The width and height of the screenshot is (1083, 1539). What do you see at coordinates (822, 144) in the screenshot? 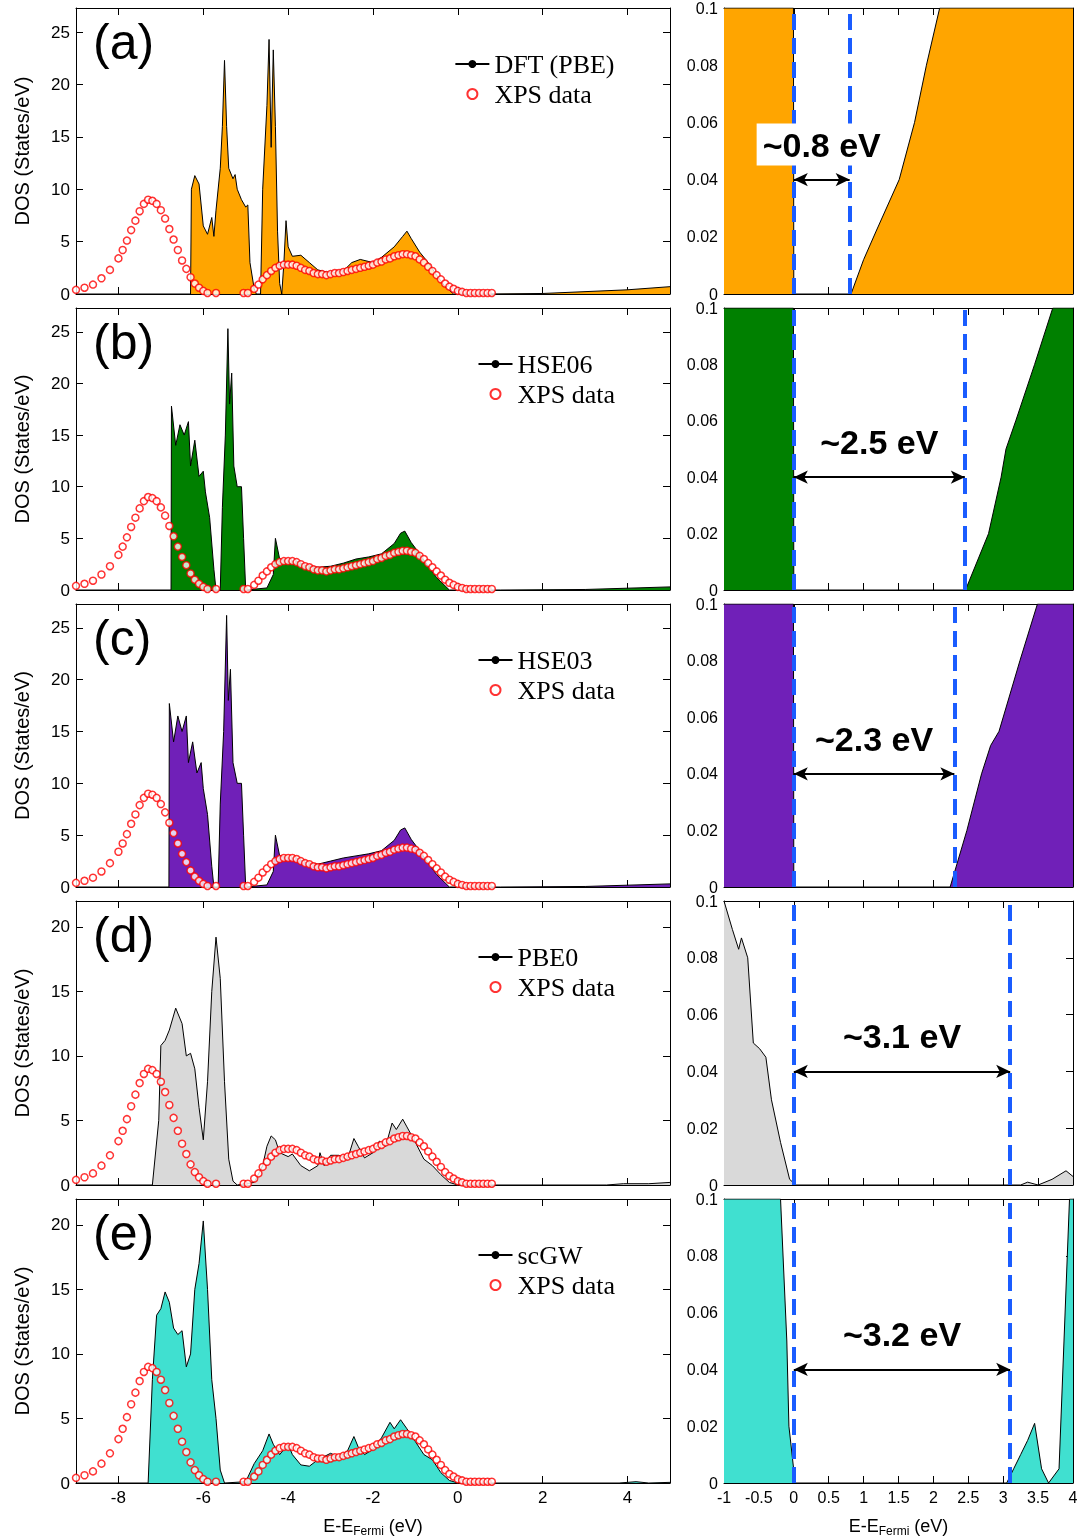
I see `annotation: ~0.8 eV` at bounding box center [822, 144].